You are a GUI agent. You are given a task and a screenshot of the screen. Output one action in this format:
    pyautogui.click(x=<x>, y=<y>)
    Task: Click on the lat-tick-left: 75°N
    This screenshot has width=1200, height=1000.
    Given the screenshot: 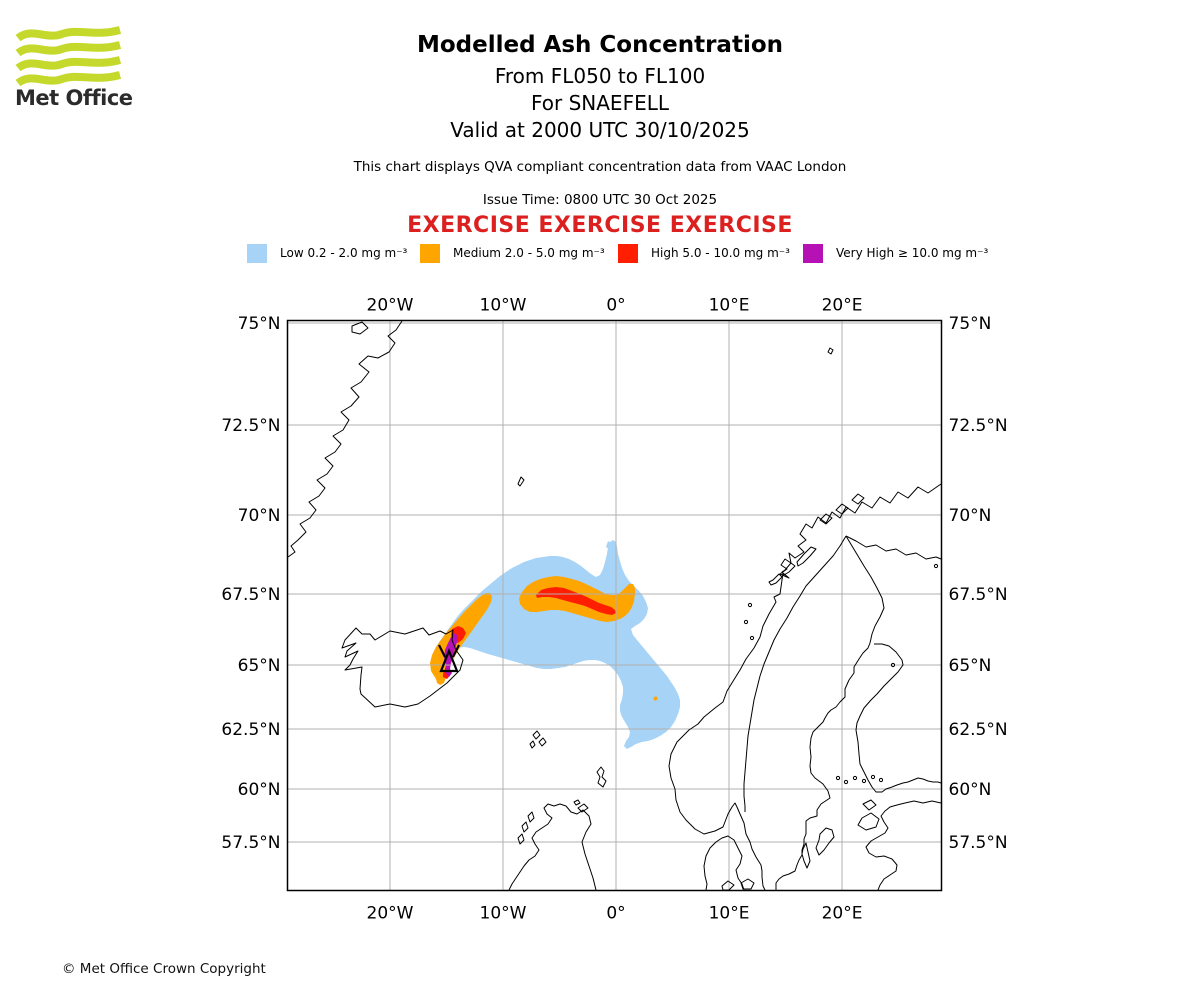 What is the action you would take?
    pyautogui.click(x=259, y=324)
    